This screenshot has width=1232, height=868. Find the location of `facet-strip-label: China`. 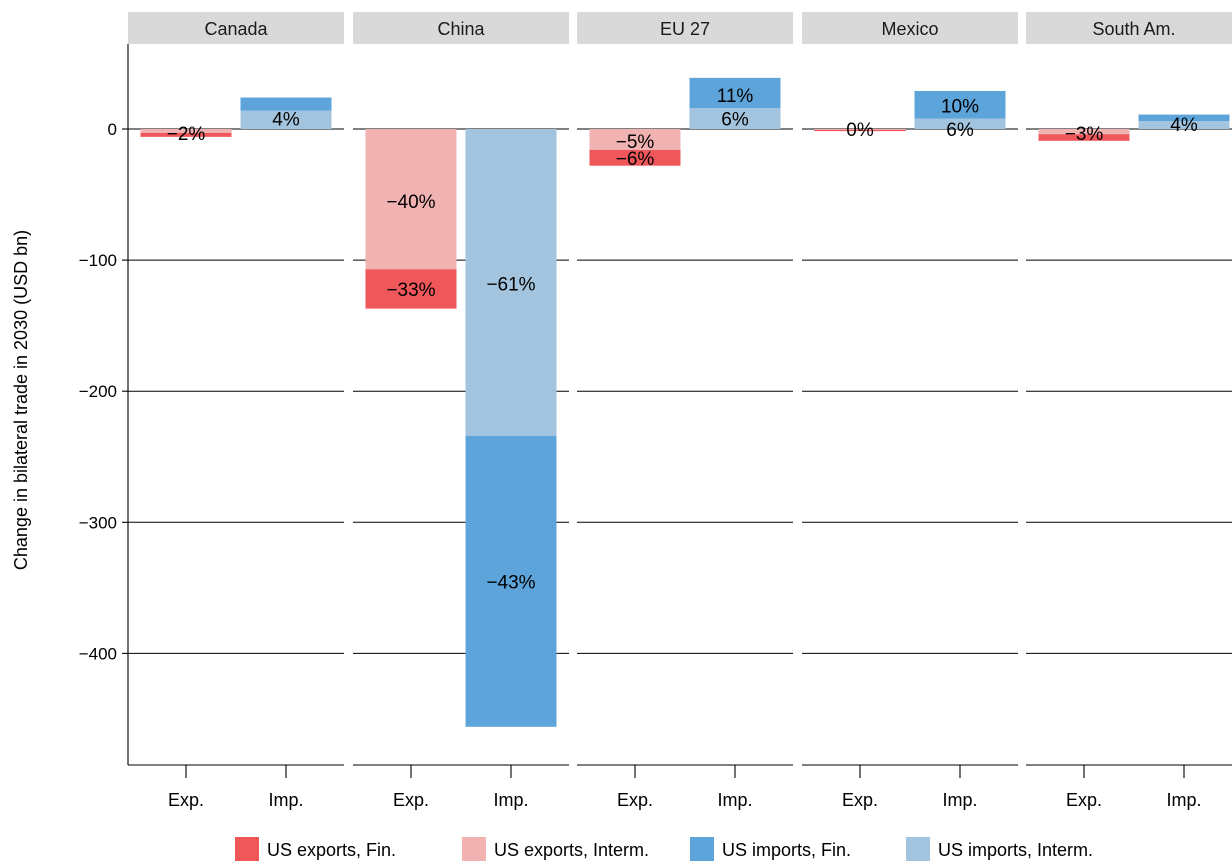

facet-strip-label: China is located at coordinates (461, 29).